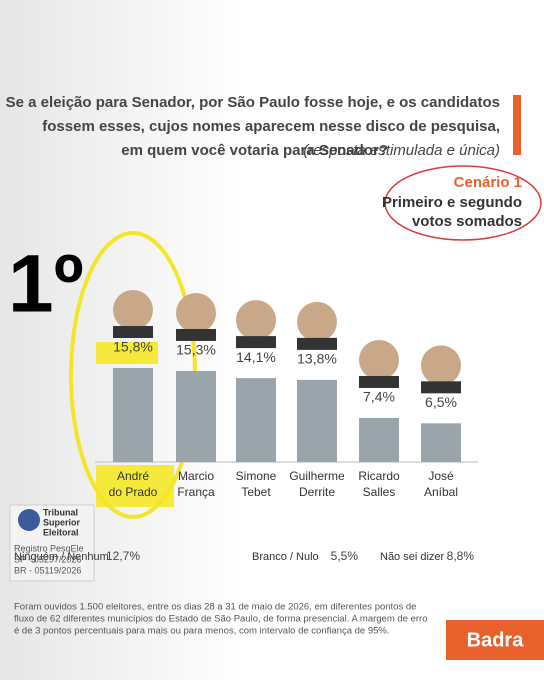 The height and width of the screenshot is (680, 544). Describe the element at coordinates (317, 476) in the screenshot. I see `x-tick-label: Guilherme` at that location.